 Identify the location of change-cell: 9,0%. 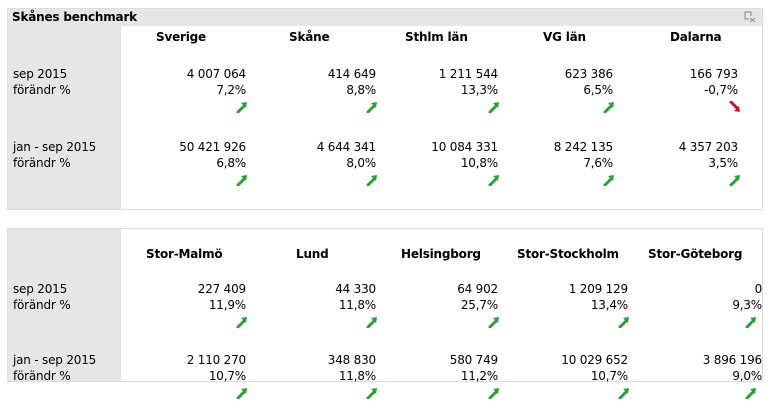
(747, 376).